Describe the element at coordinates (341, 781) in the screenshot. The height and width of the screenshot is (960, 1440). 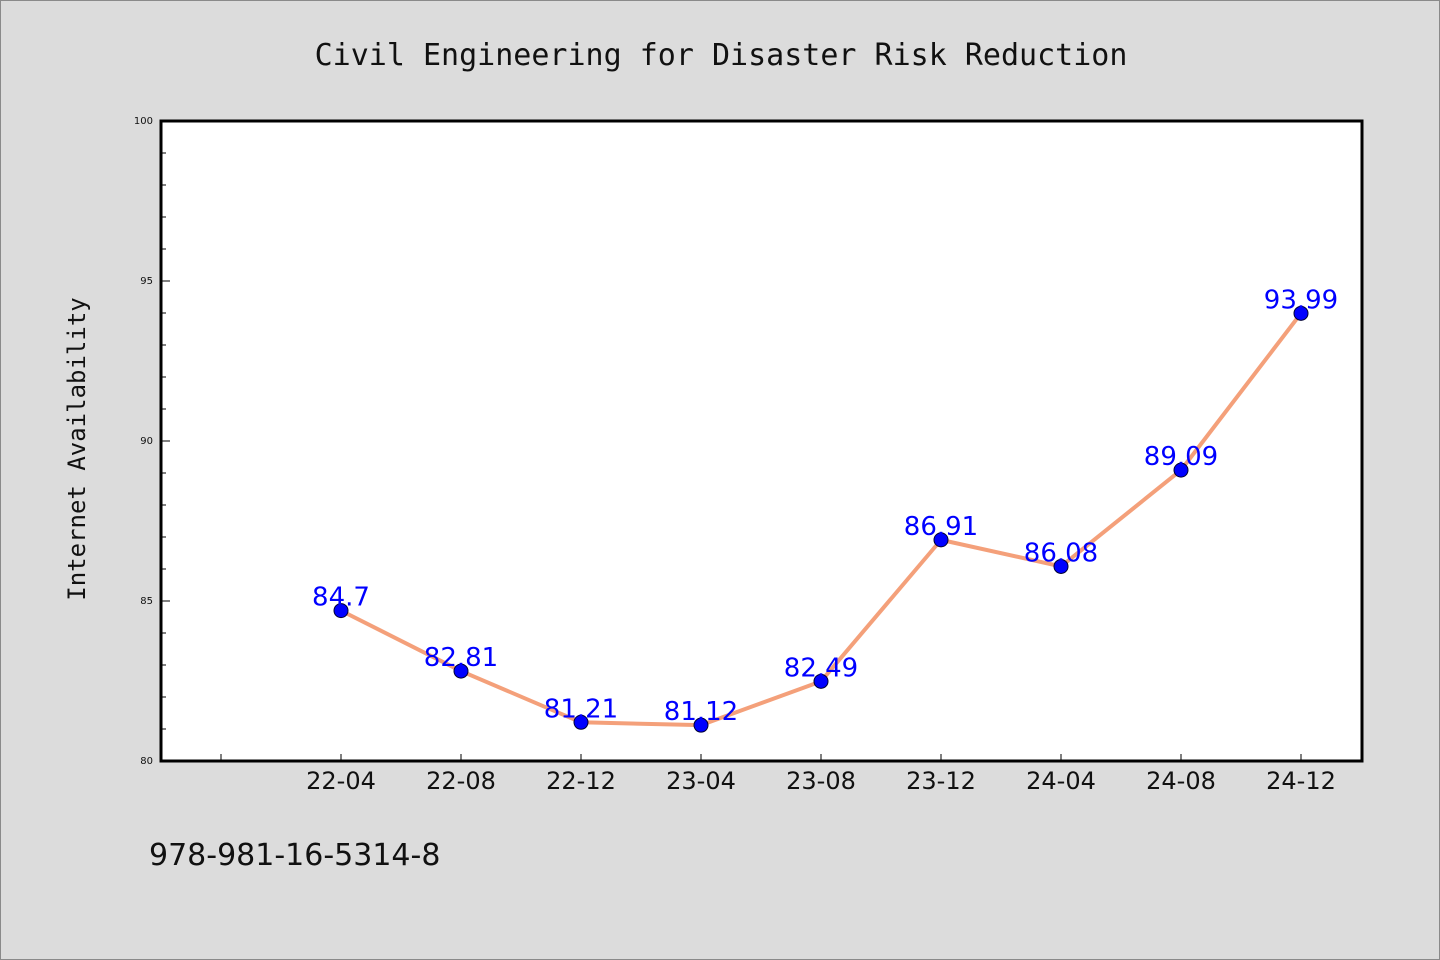
I see `x-tick-label: 22-04` at that location.